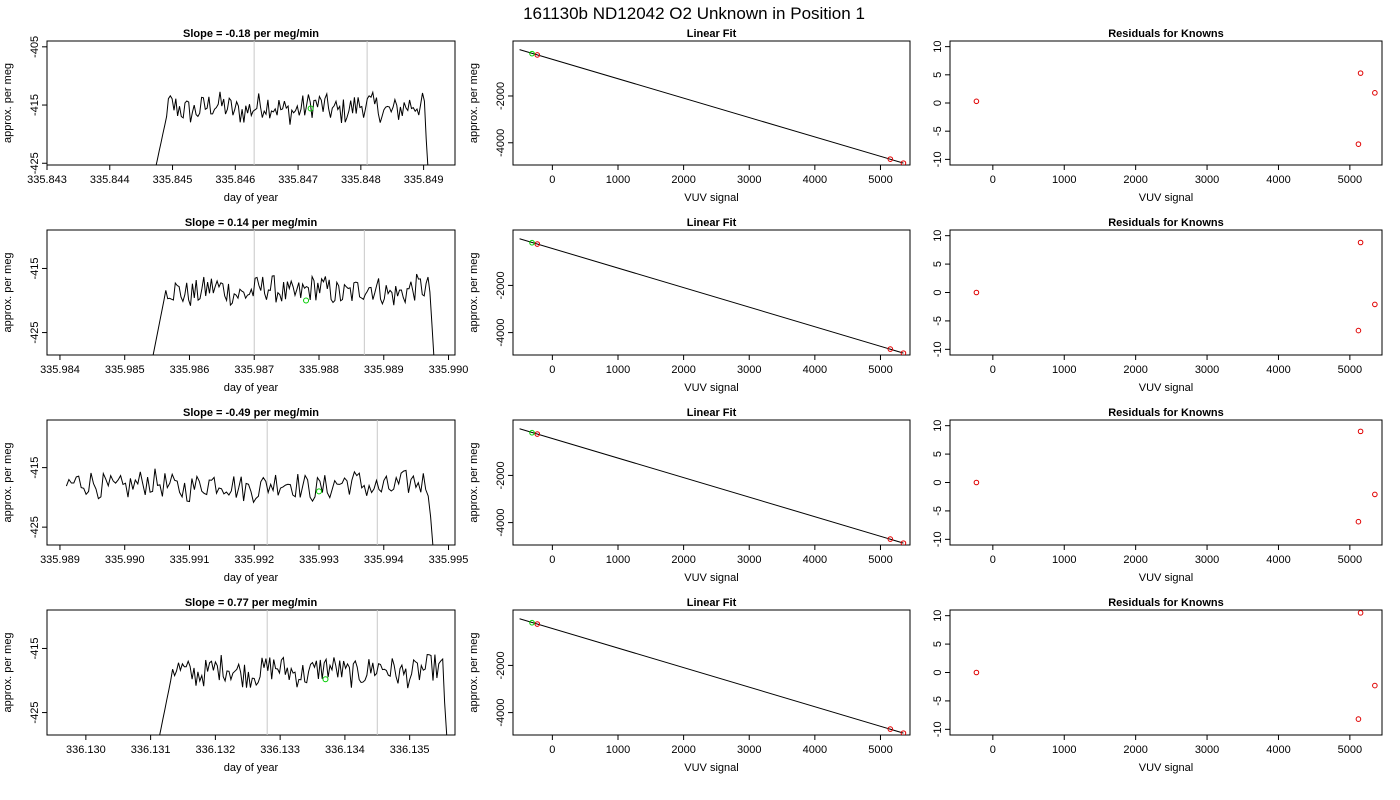 This screenshot has height=800, width=1400. I want to click on x-tick-label: 335.995, so click(449, 560).